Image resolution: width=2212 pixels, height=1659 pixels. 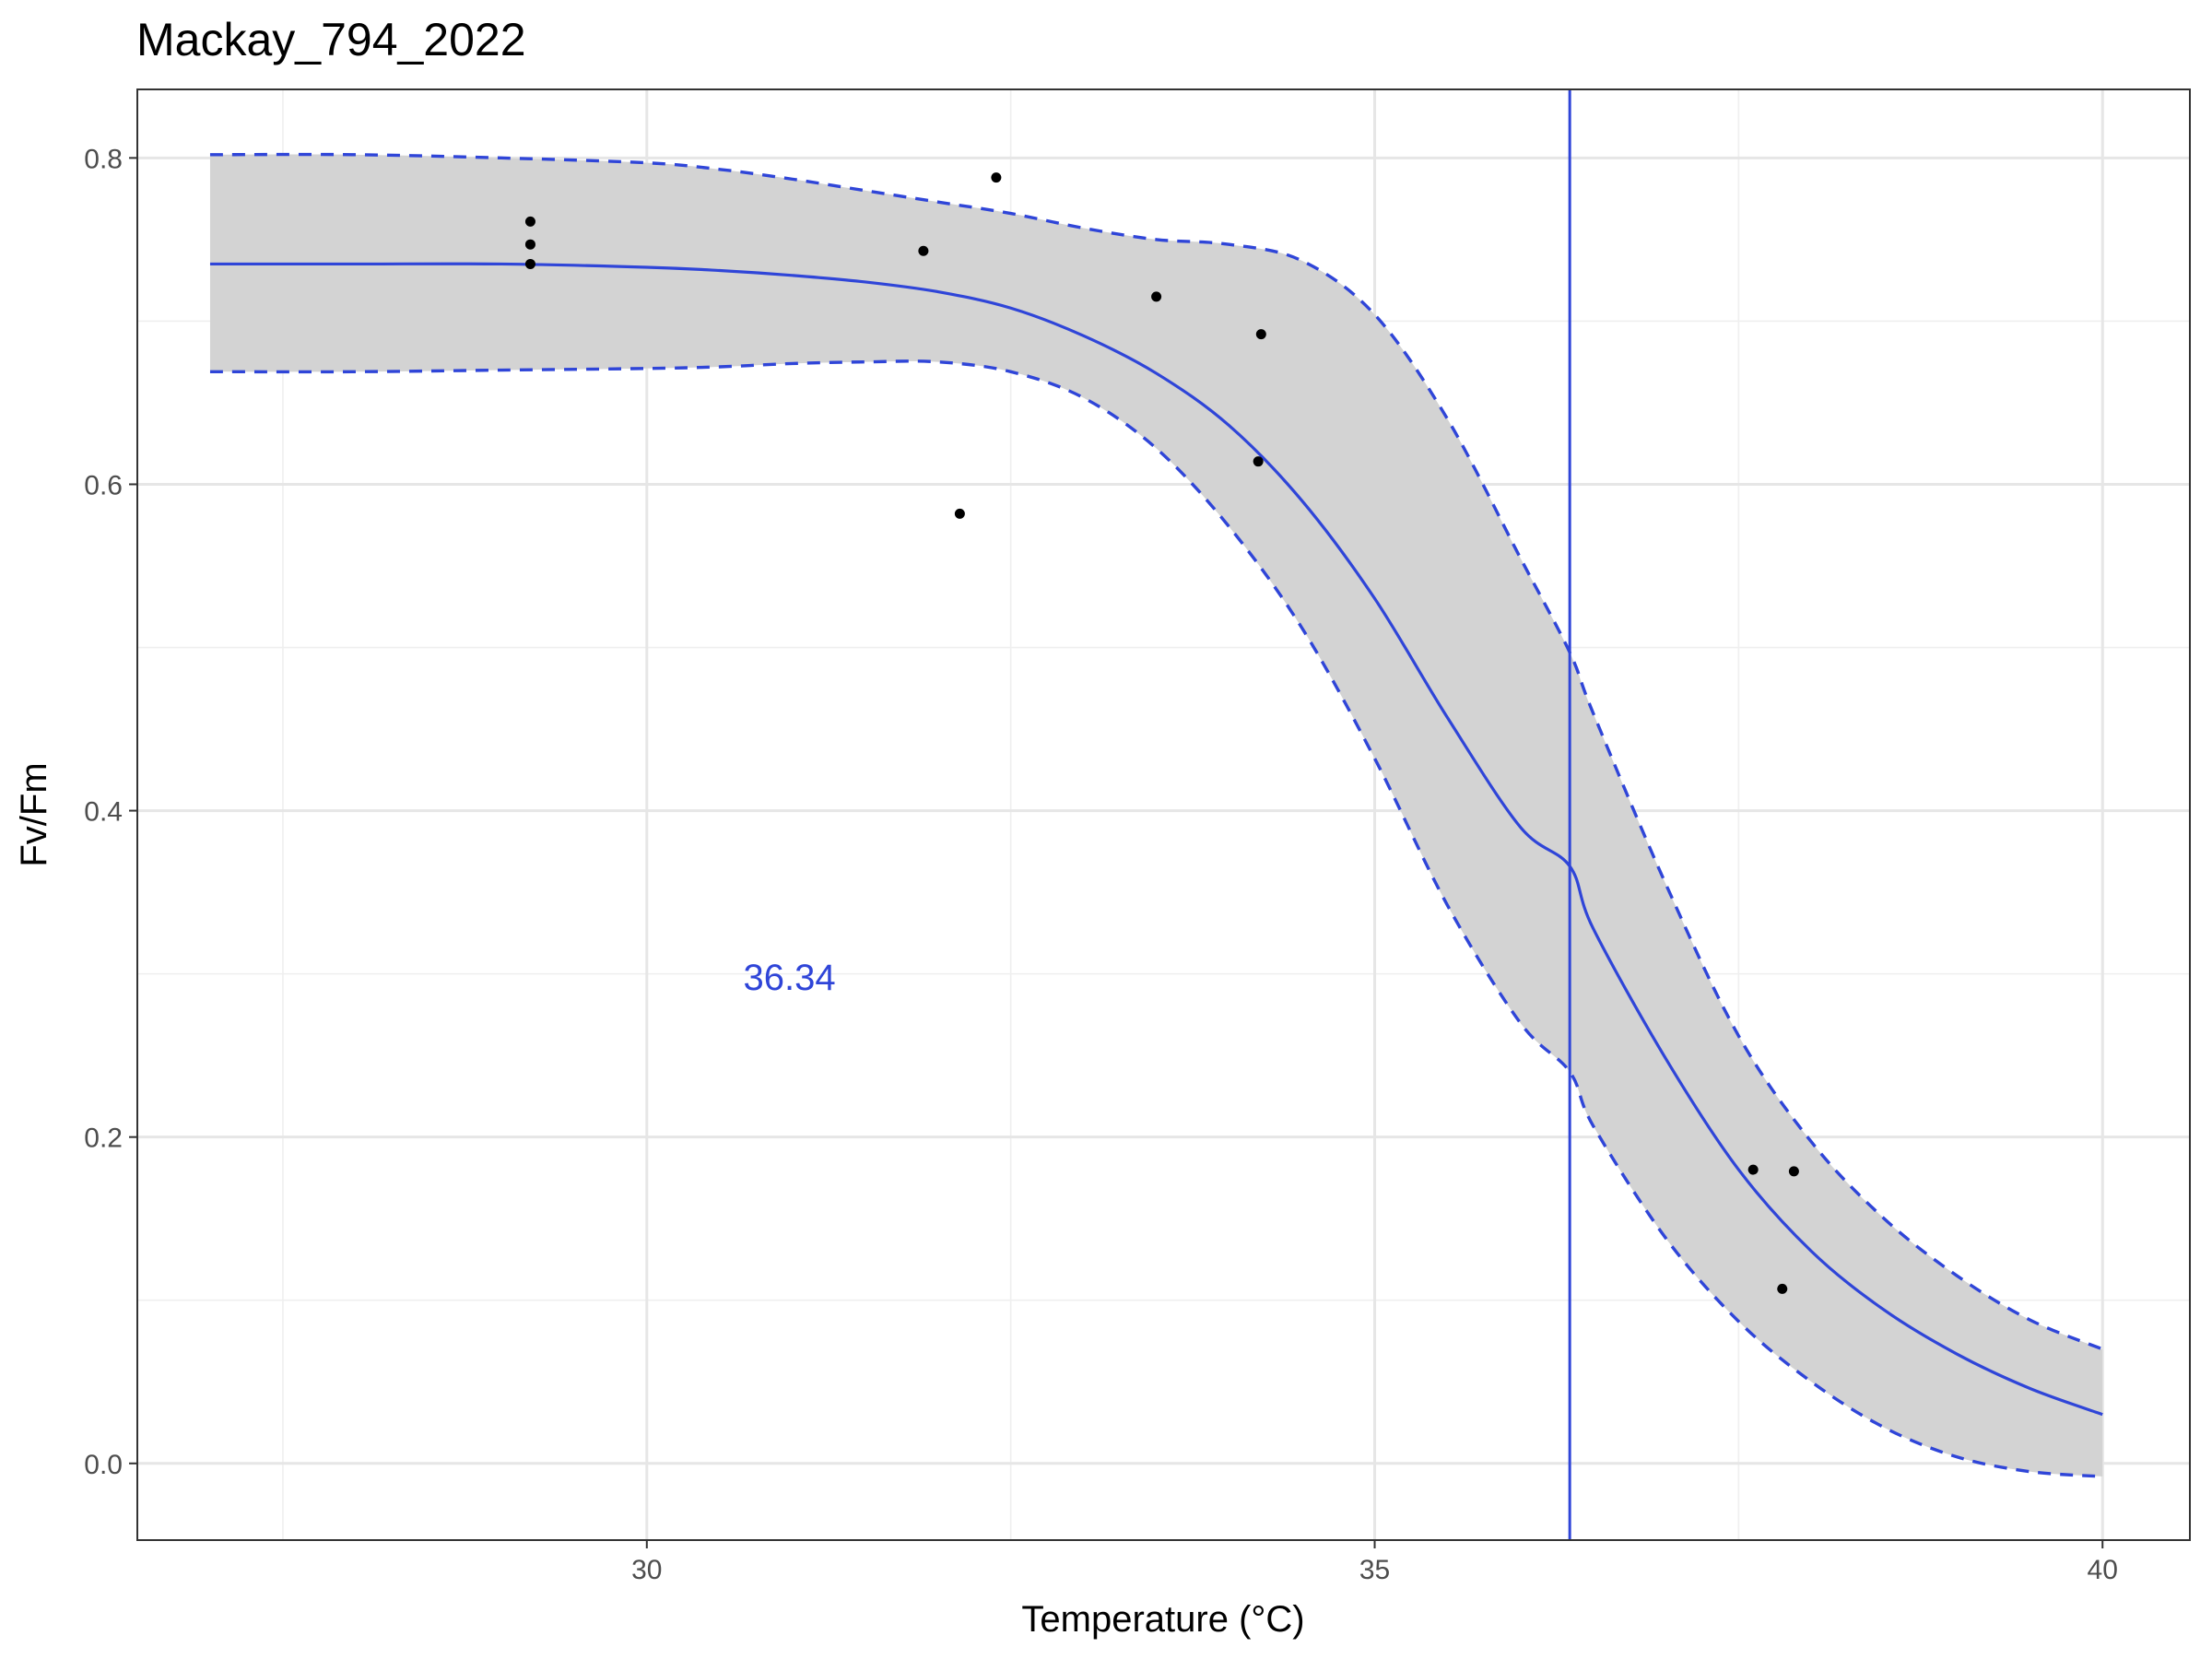 What do you see at coordinates (2103, 1570) in the screenshot?
I see `x-tick-label: 40` at bounding box center [2103, 1570].